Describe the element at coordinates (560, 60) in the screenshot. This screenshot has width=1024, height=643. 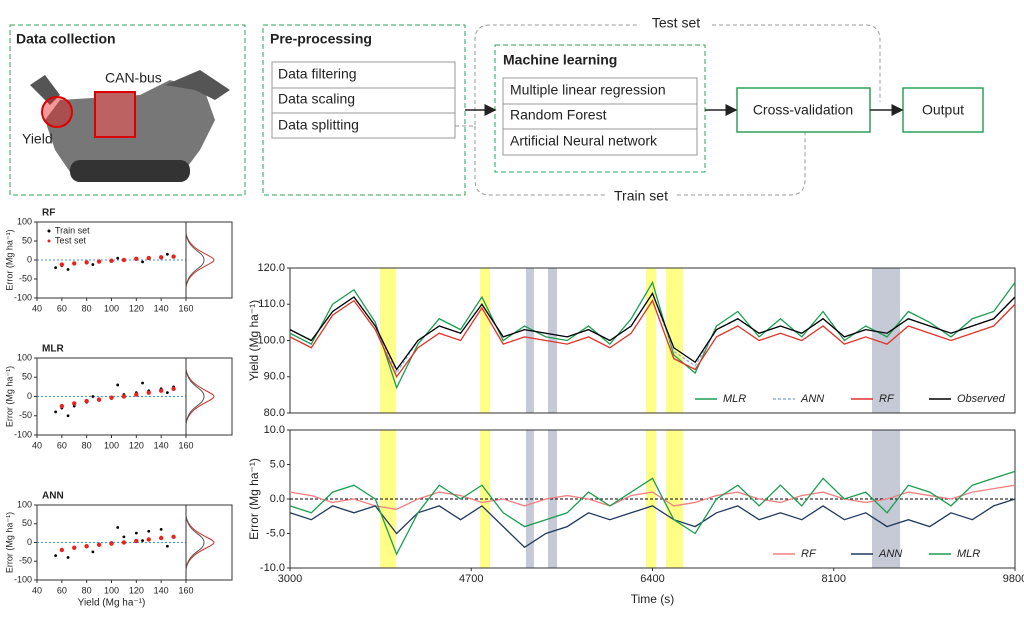
I see `ml-title: Machine learning` at that location.